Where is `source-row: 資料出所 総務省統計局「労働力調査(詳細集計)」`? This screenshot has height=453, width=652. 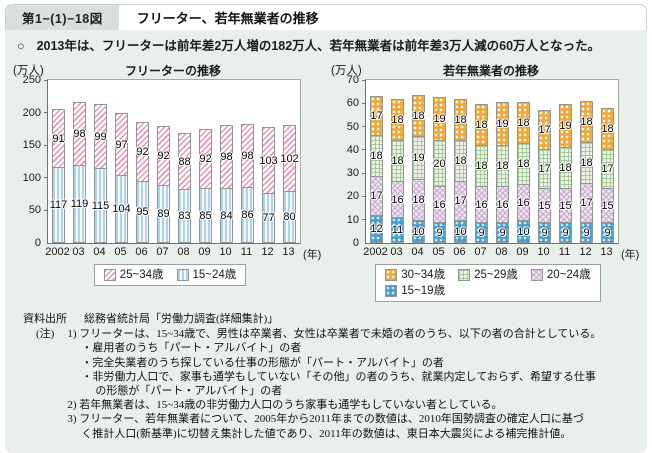 source-row: 資料出所 総務省統計局「労働力調査(詳細集計)」 is located at coordinates (328, 319).